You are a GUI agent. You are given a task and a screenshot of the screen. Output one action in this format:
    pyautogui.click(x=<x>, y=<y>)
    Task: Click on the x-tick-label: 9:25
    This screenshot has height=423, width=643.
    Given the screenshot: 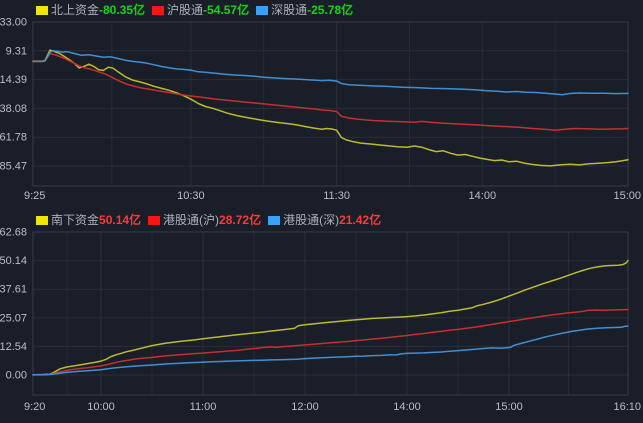 What is the action you would take?
    pyautogui.click(x=34, y=196)
    